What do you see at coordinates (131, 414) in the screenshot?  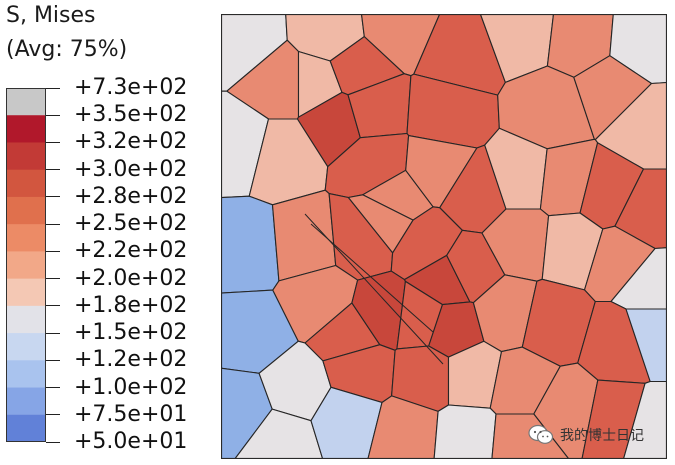 I see `colorbar-tick-label: +7.5e+01` at bounding box center [131, 414].